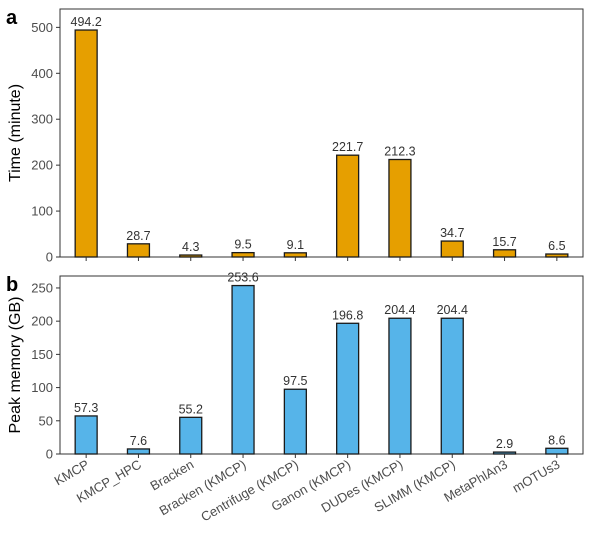  Describe the element at coordinates (452, 233) in the screenshot. I see `data-label: 34.7` at that location.